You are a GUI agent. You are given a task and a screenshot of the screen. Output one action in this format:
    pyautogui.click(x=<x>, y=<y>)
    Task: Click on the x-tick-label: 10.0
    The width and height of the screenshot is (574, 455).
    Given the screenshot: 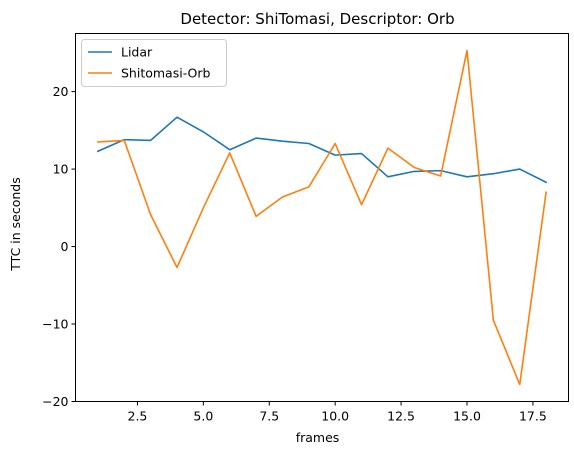 What is the action you would take?
    pyautogui.click(x=335, y=416)
    